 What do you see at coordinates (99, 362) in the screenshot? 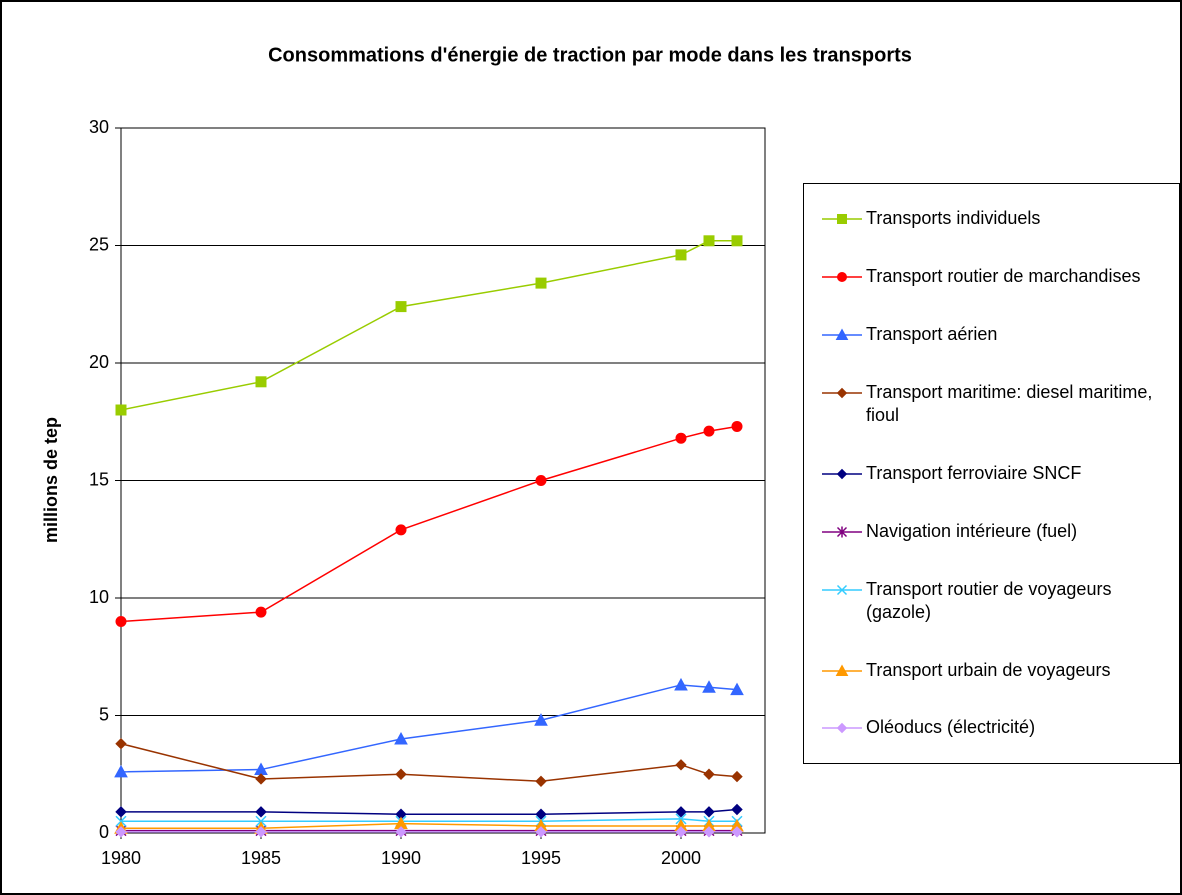
I see `y-tick-label: 20` at bounding box center [99, 362].